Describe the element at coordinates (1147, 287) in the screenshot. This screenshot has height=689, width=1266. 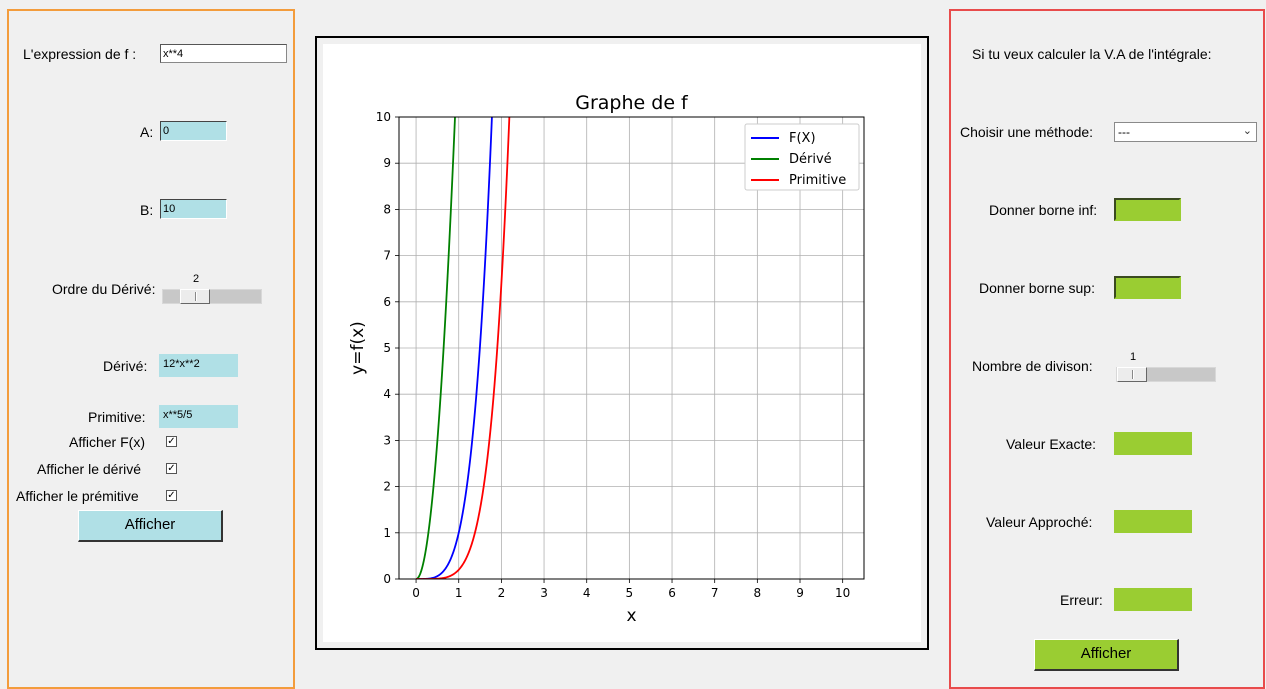
I see `sup-input` at that location.